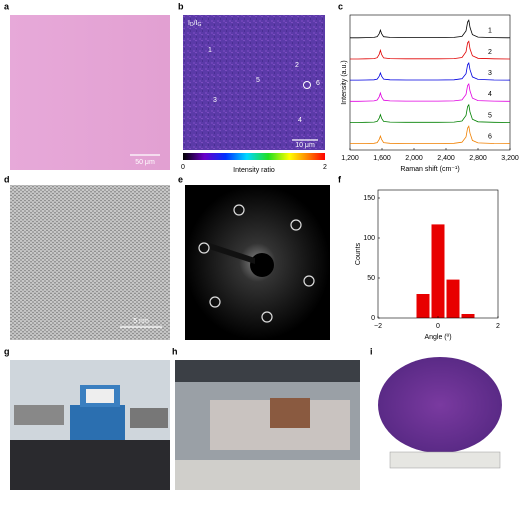 The width and height of the screenshot is (520, 507). What do you see at coordinates (7, 179) in the screenshot?
I see `panel-label: d` at bounding box center [7, 179].